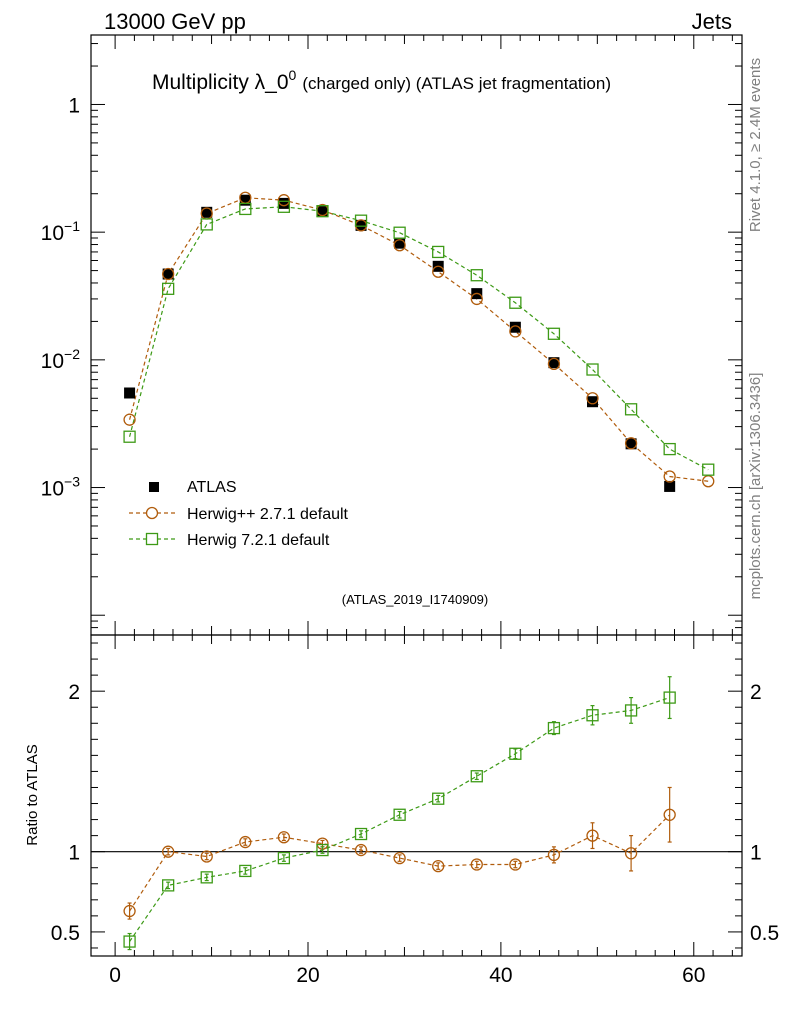  What do you see at coordinates (755, 486) in the screenshot?
I see `mcplots-label: mcplots.cern.ch [arXiv:1306.3436]` at bounding box center [755, 486].